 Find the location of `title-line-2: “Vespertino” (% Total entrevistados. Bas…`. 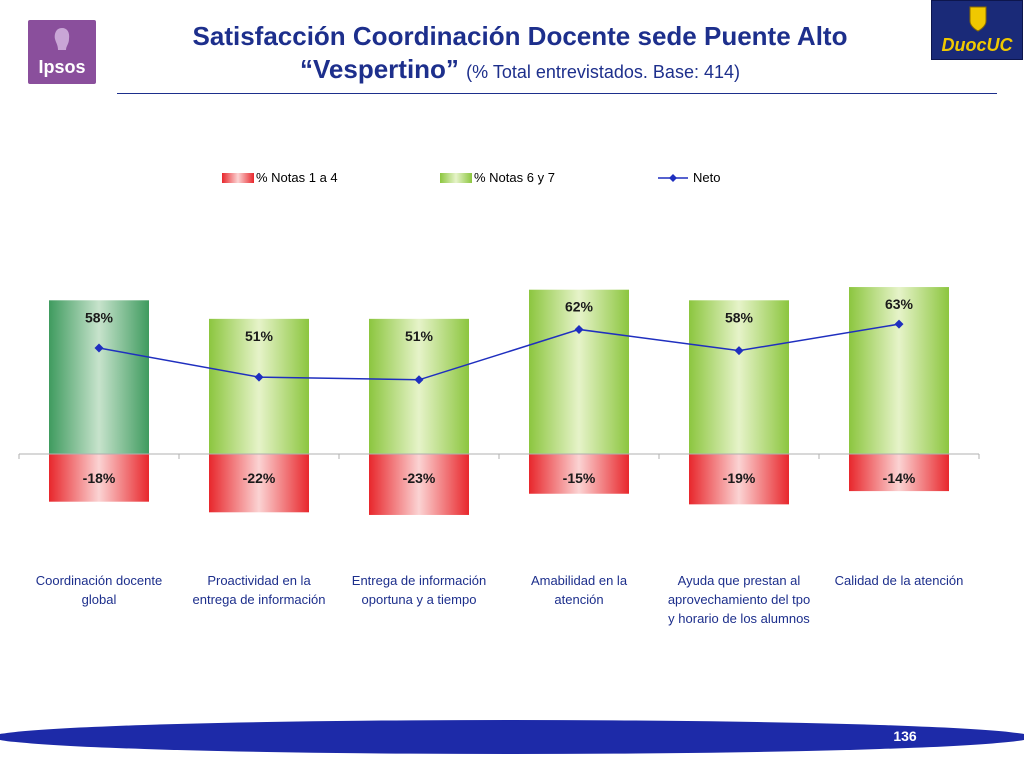

title-line-2: “Vespertino” (% Total entrevistados. Bas… is located at coordinates (520, 70).